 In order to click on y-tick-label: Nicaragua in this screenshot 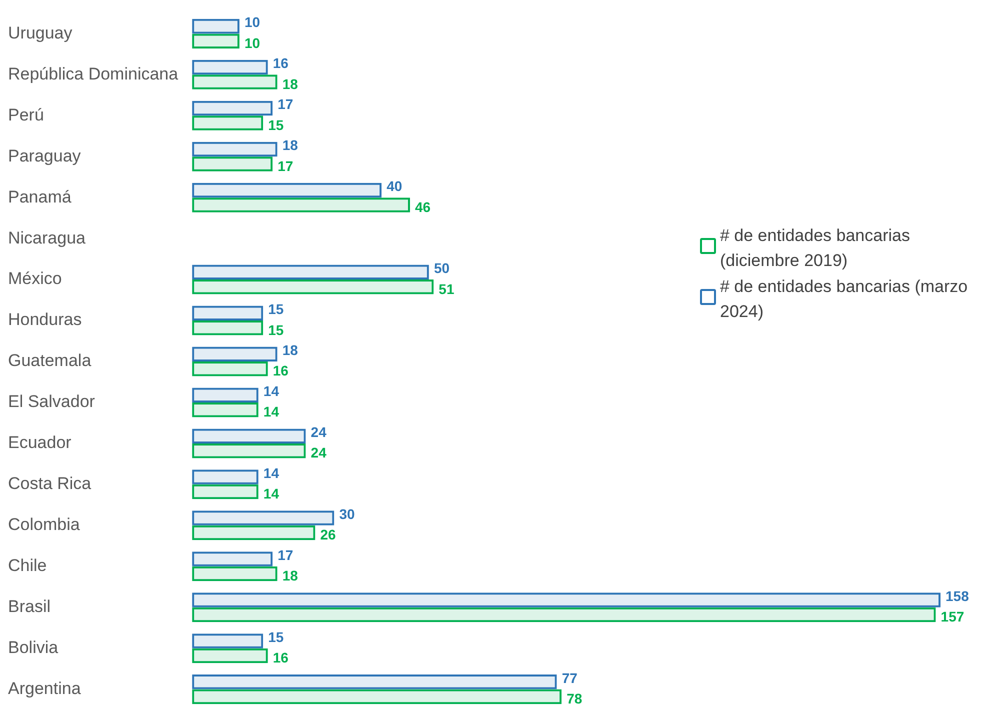, I will do `click(47, 238)`.